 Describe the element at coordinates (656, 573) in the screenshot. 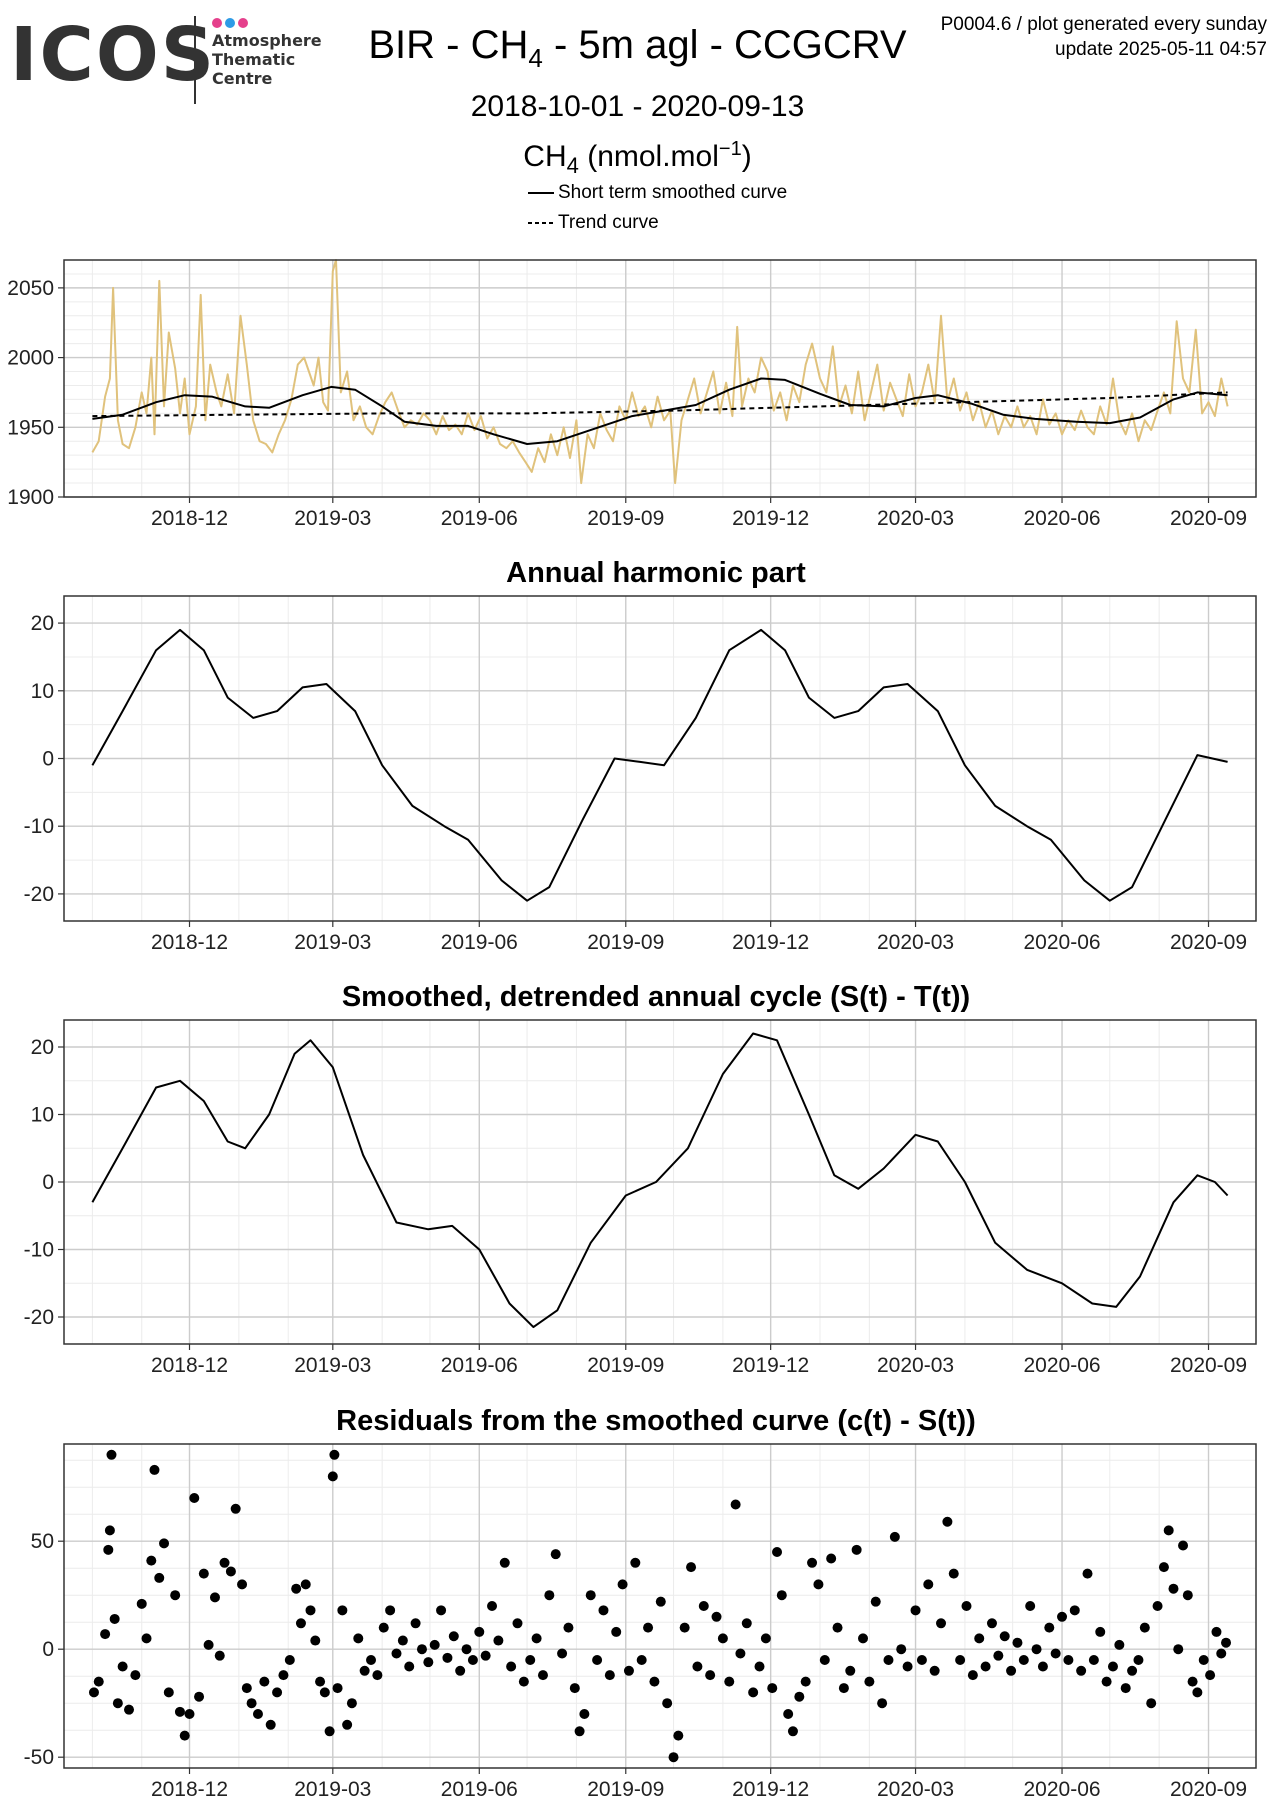

I see `panel-title: Annual harmonic part` at that location.